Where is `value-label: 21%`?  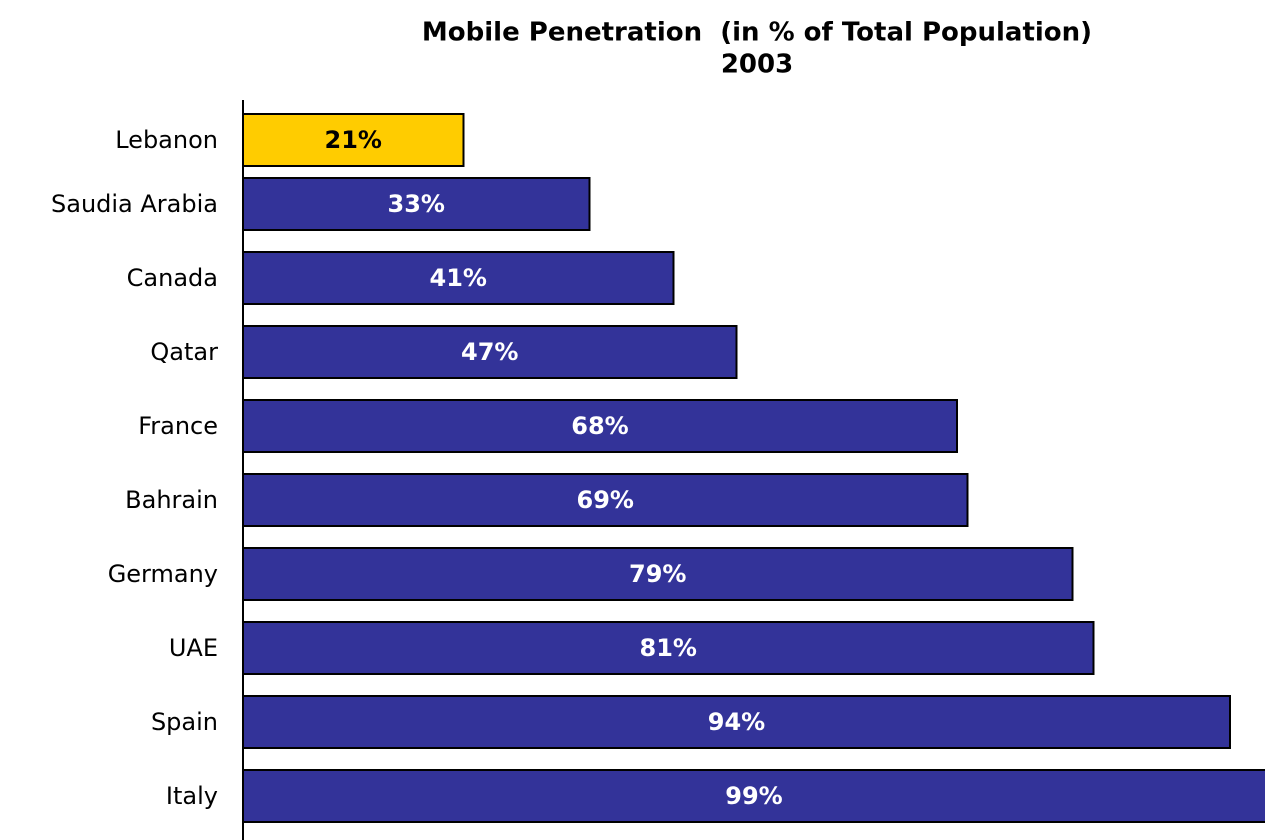
value-label: 21% is located at coordinates (353, 140).